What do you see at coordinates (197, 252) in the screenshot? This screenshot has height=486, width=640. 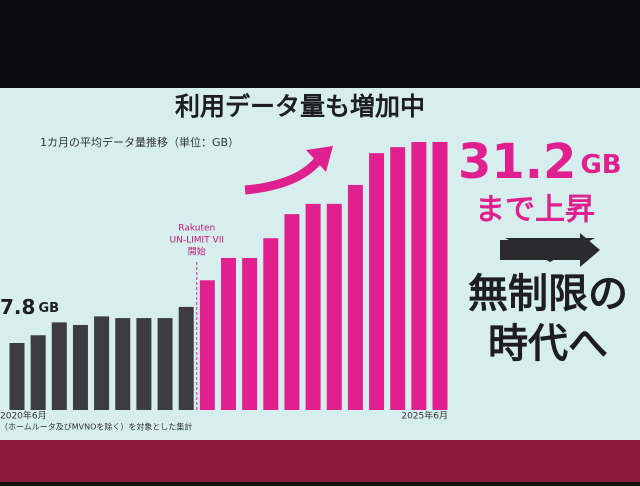 I see `event-label: 開始` at bounding box center [197, 252].